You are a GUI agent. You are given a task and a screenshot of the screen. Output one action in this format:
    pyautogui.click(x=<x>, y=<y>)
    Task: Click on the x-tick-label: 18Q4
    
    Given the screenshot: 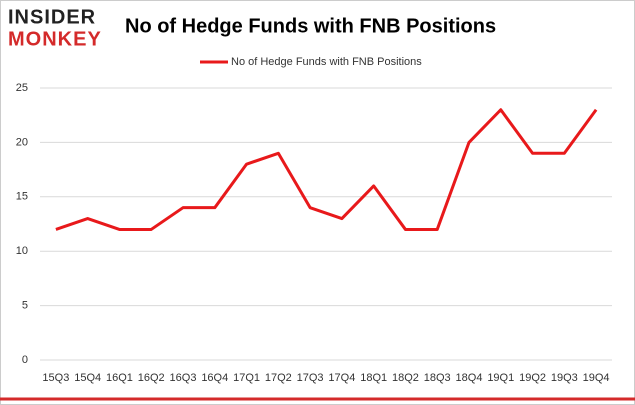 What is the action you would take?
    pyautogui.click(x=469, y=378)
    